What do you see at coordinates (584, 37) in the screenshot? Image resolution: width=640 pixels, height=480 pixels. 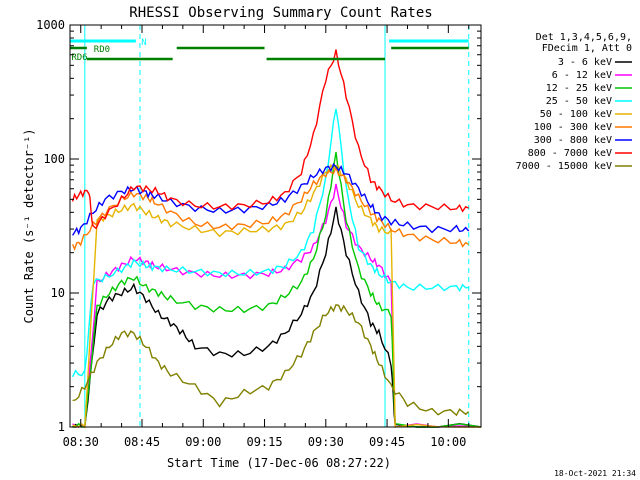 I see `legend-header-line-1: Det 1,3,4,5,6,9,` at bounding box center [584, 37].